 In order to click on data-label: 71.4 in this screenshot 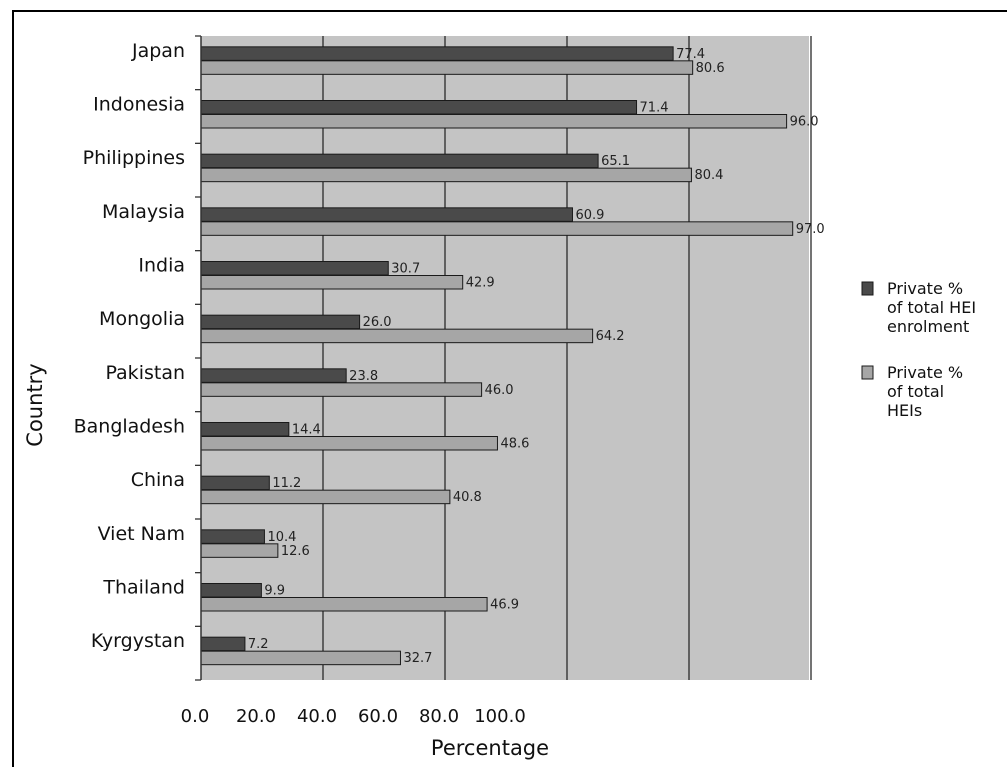, I will do `click(654, 108)`.